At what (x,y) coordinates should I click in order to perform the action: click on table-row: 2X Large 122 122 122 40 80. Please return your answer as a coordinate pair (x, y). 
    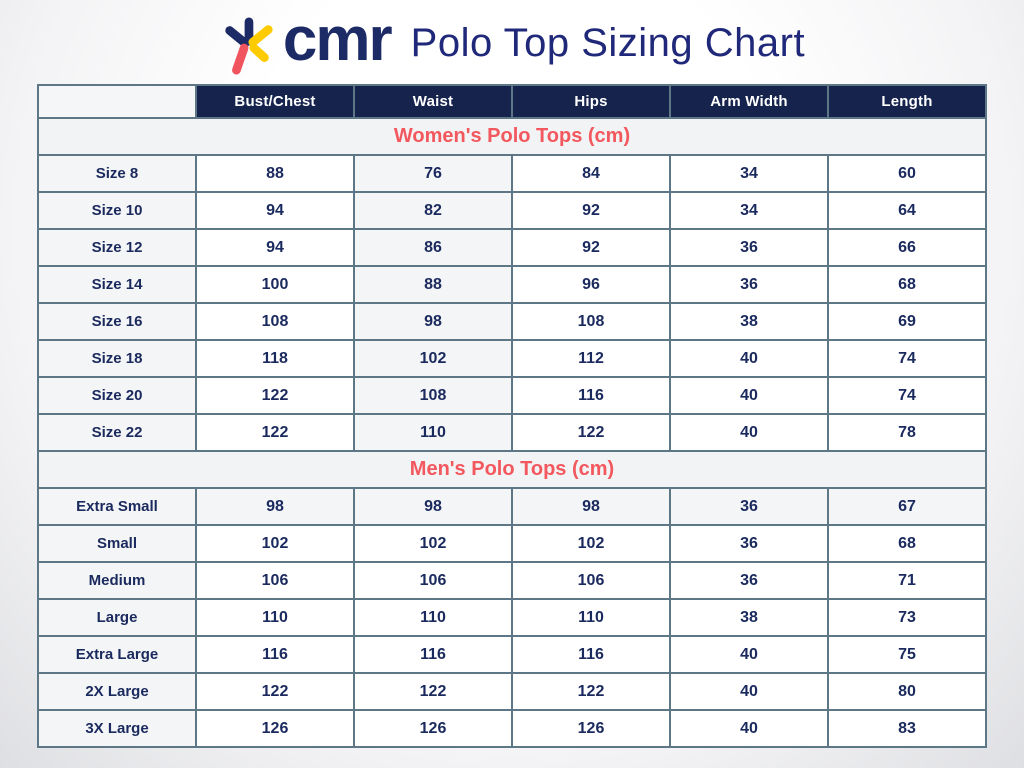
    Looking at the image, I should click on (512, 691).